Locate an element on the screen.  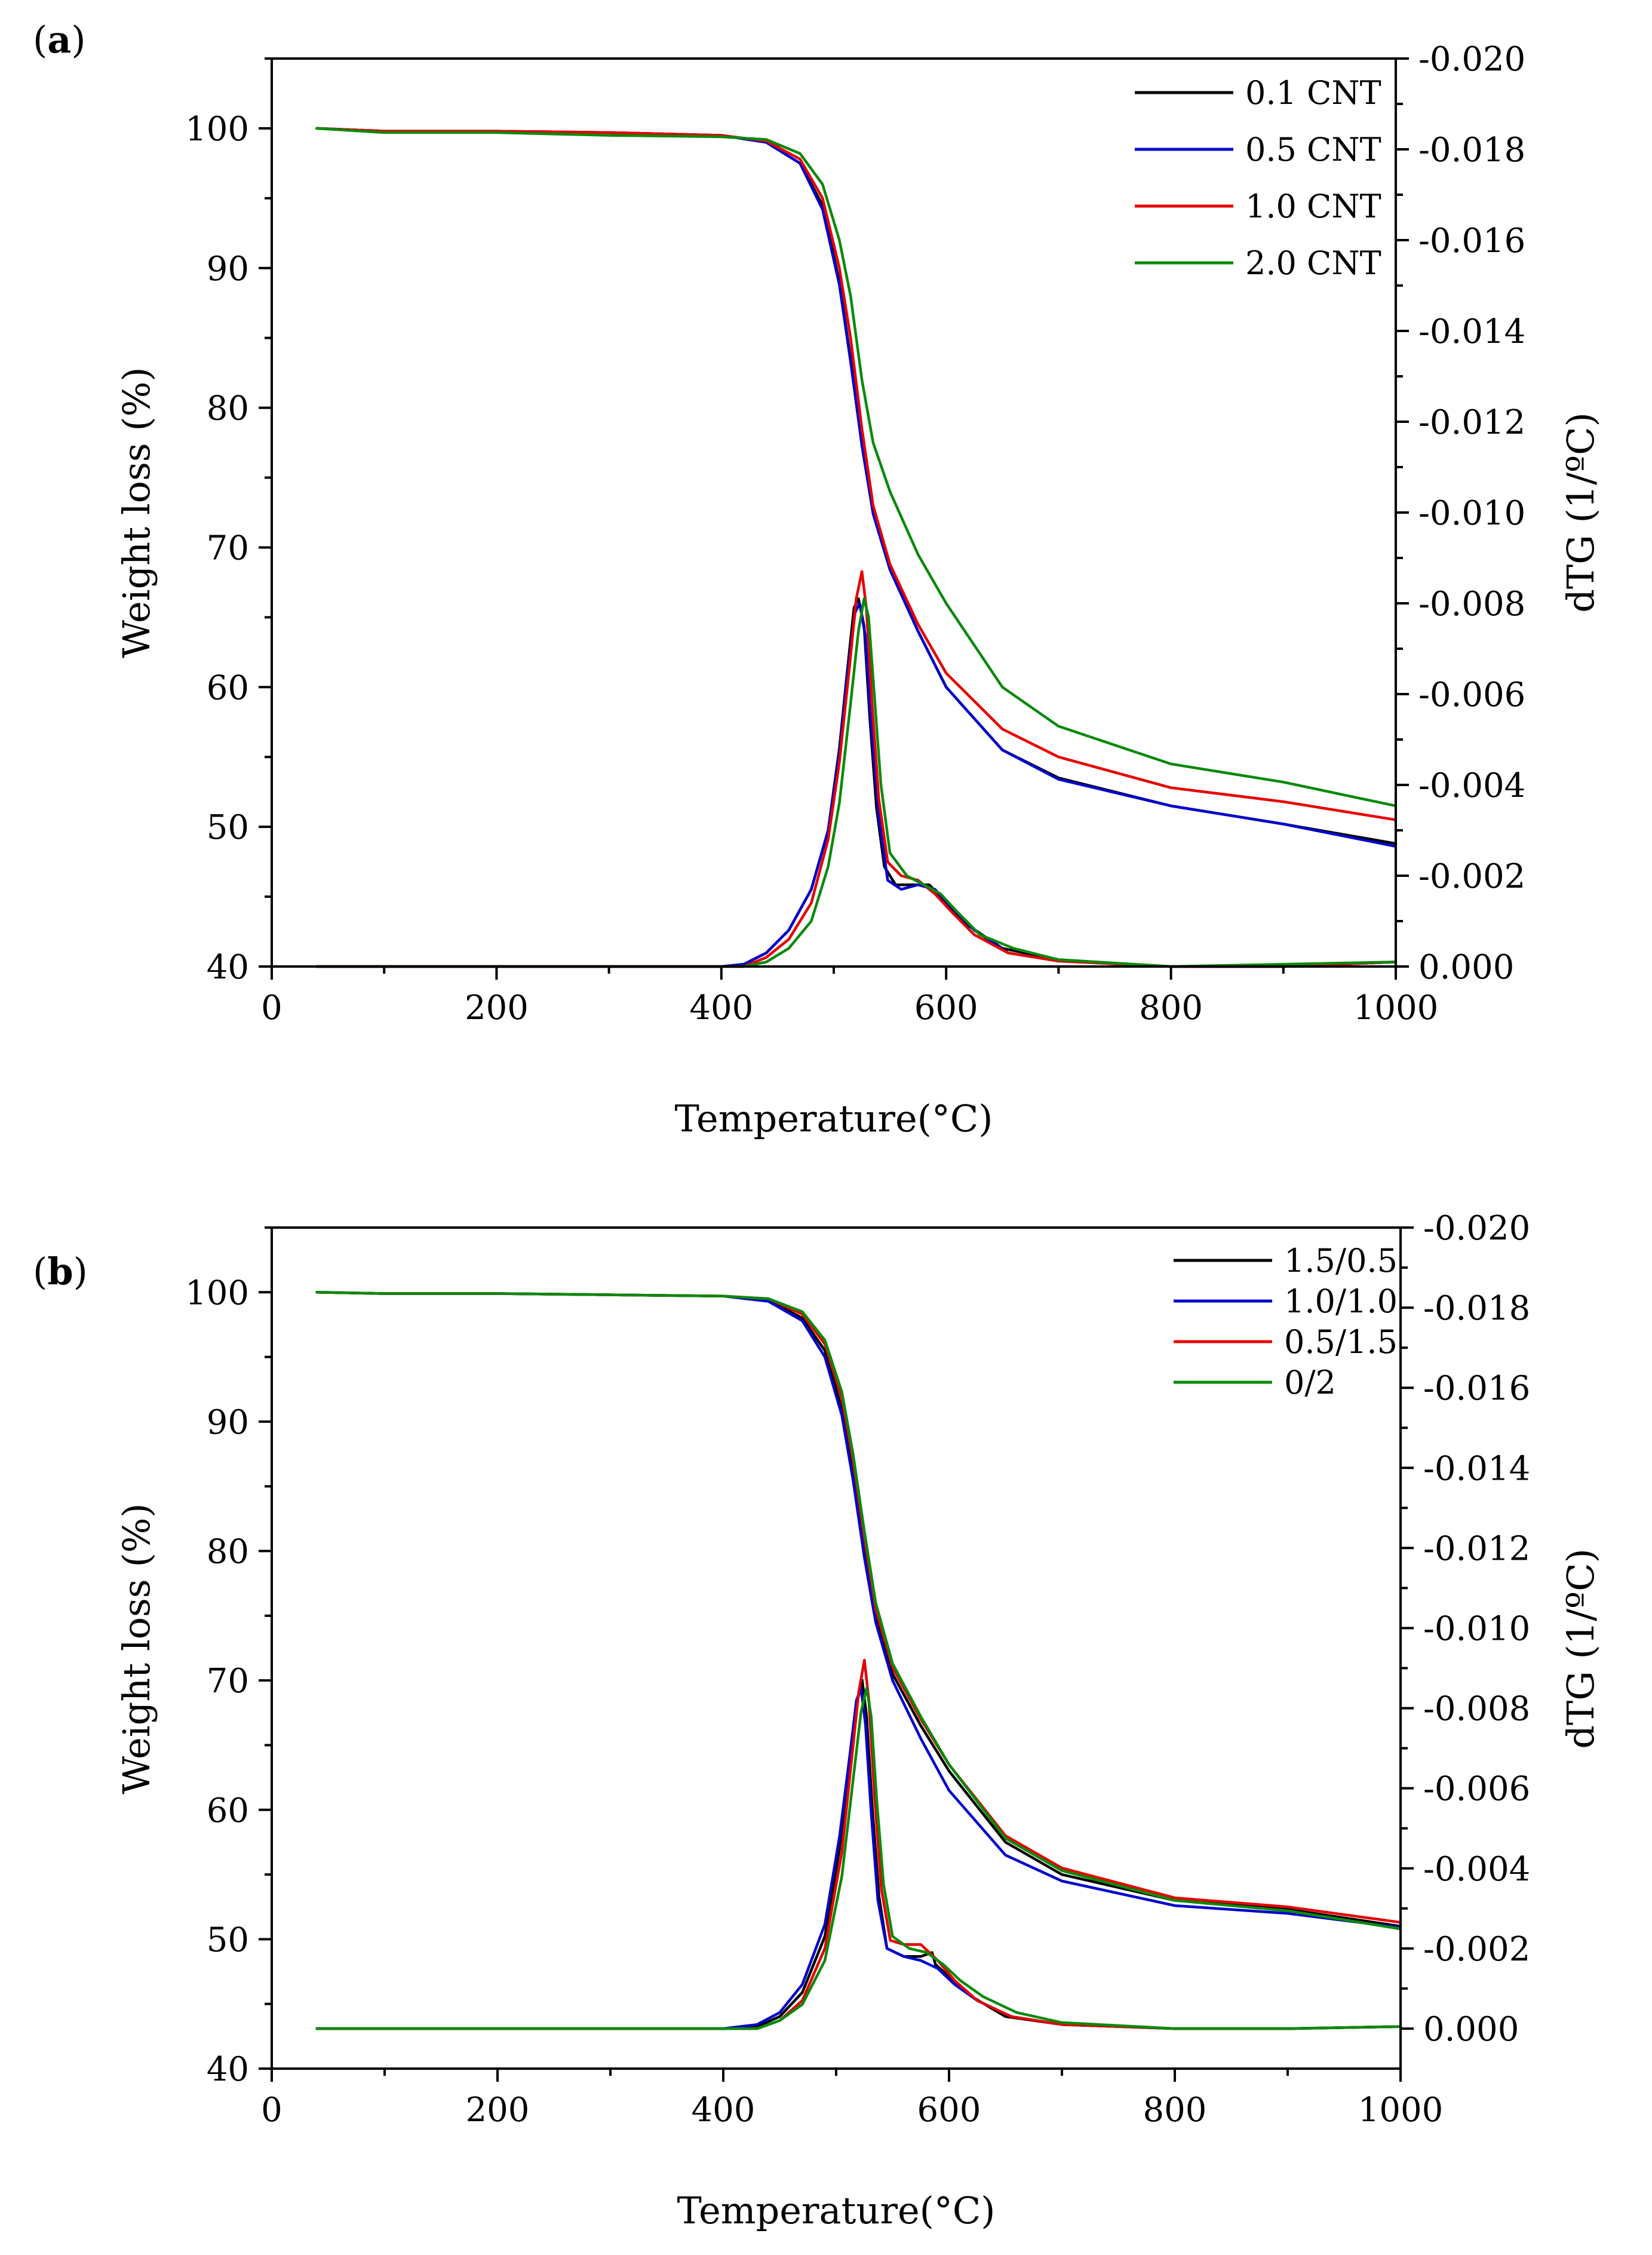
panel-a-xlabel: Temperature(°C) is located at coordinates (834, 1118).